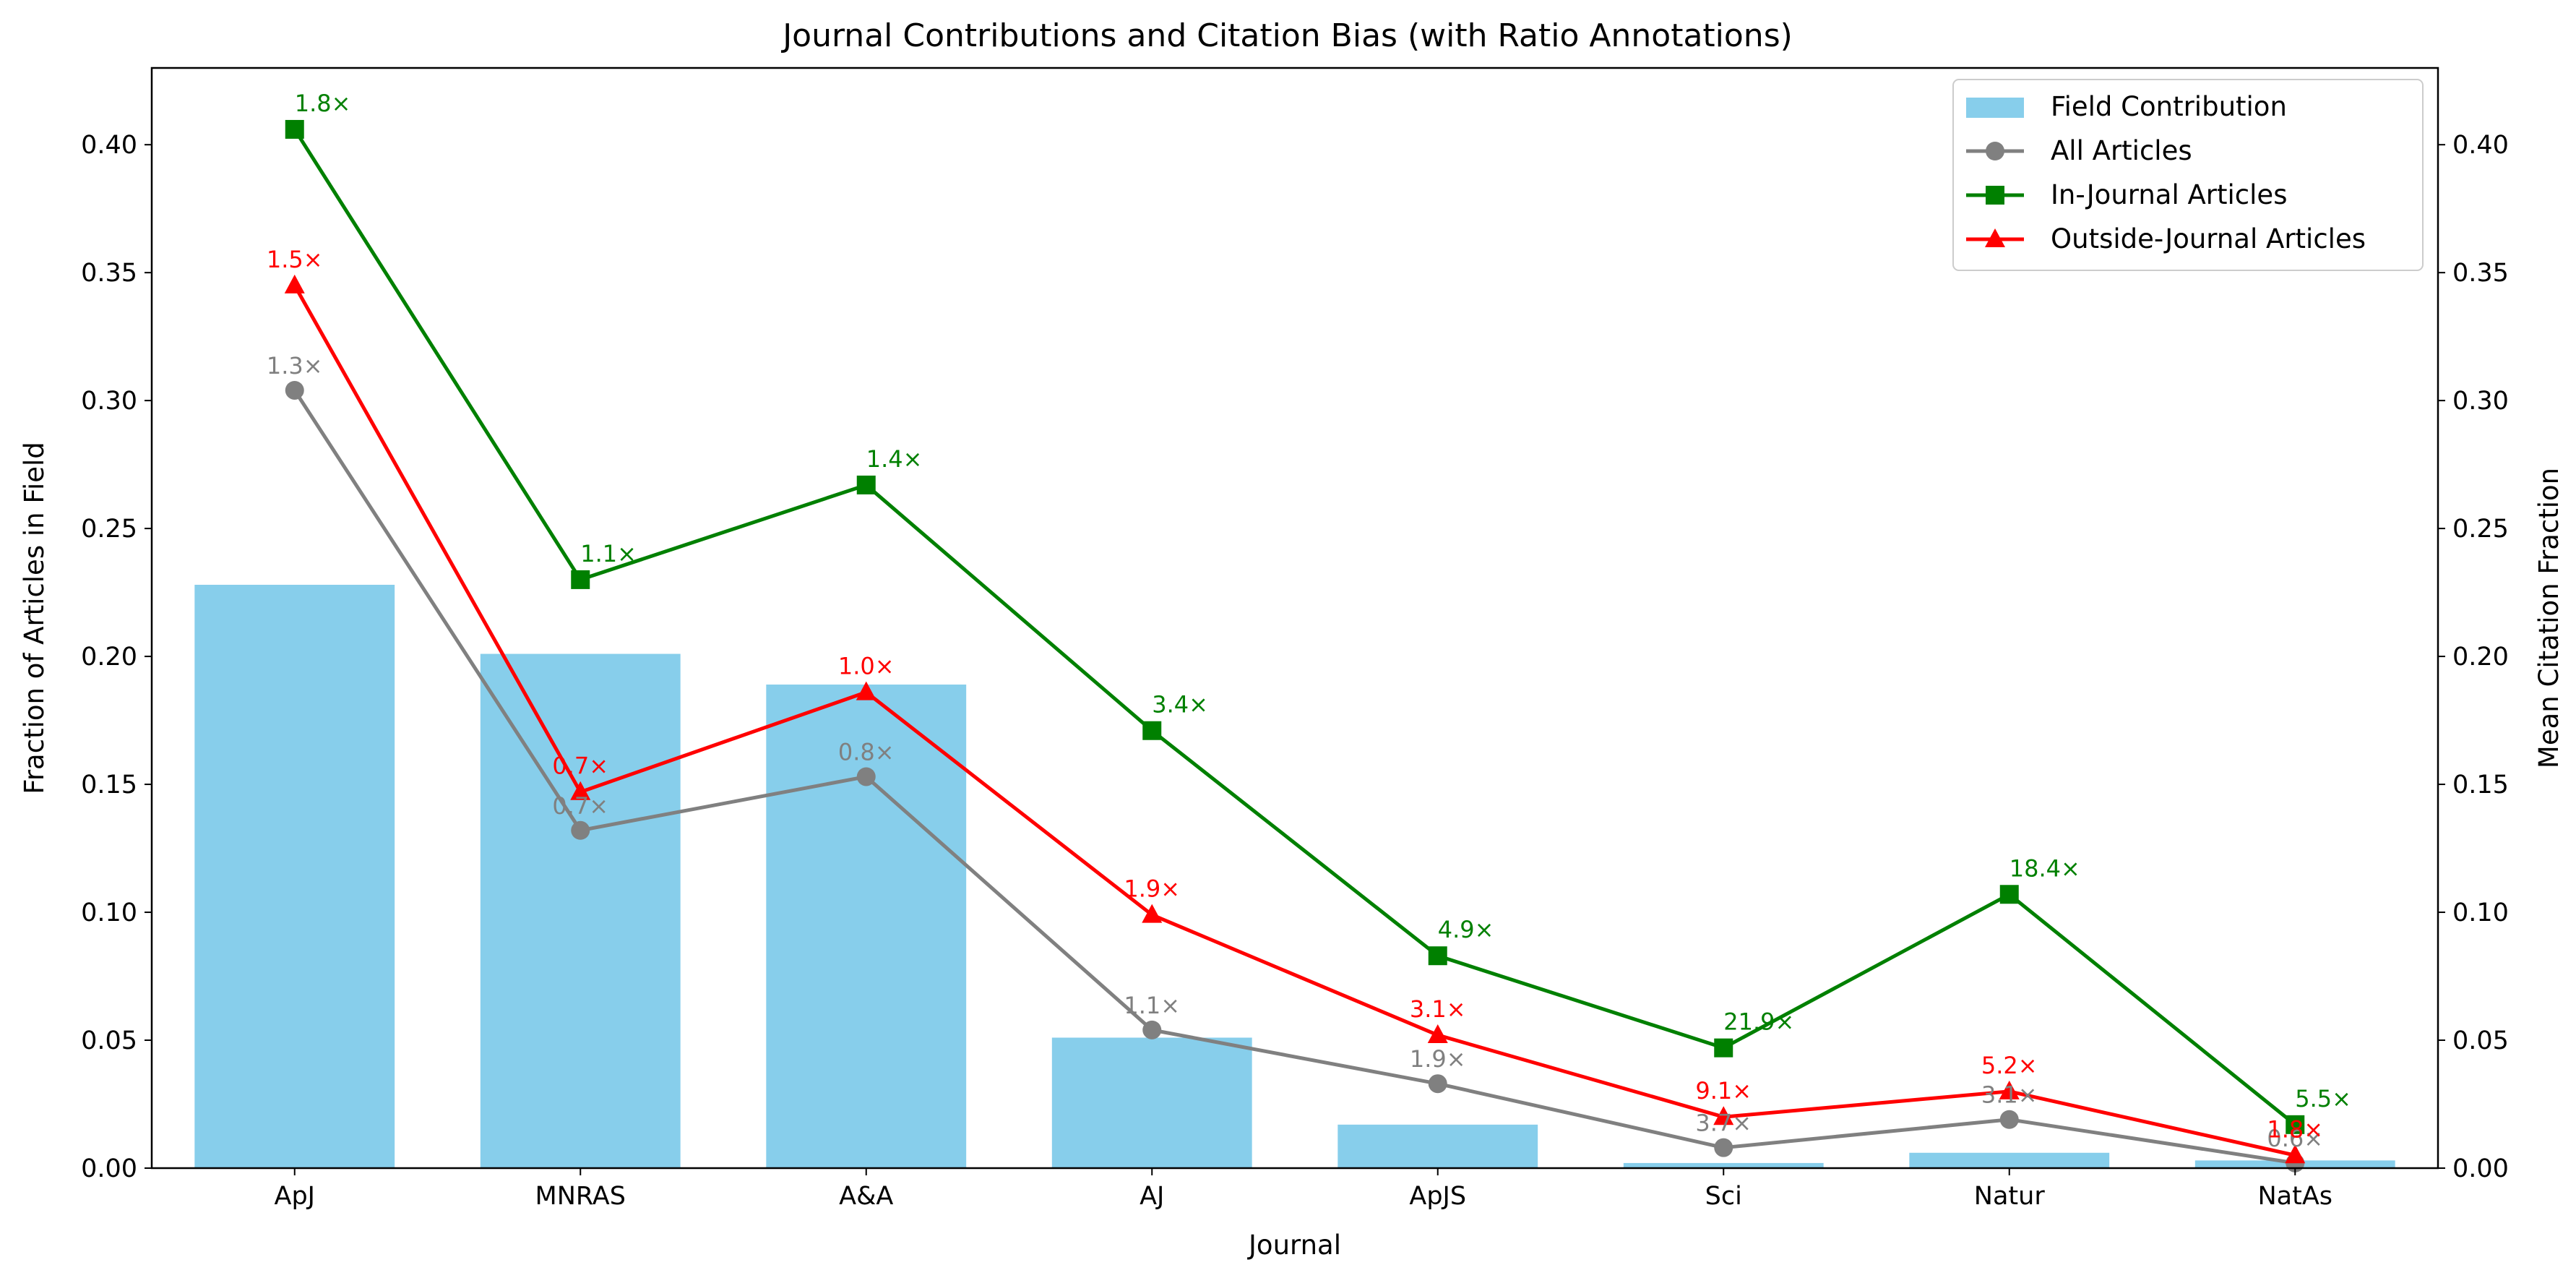 This screenshot has height=1278, width=2576. I want to click on marker-all-articles-mnras, so click(580, 830).